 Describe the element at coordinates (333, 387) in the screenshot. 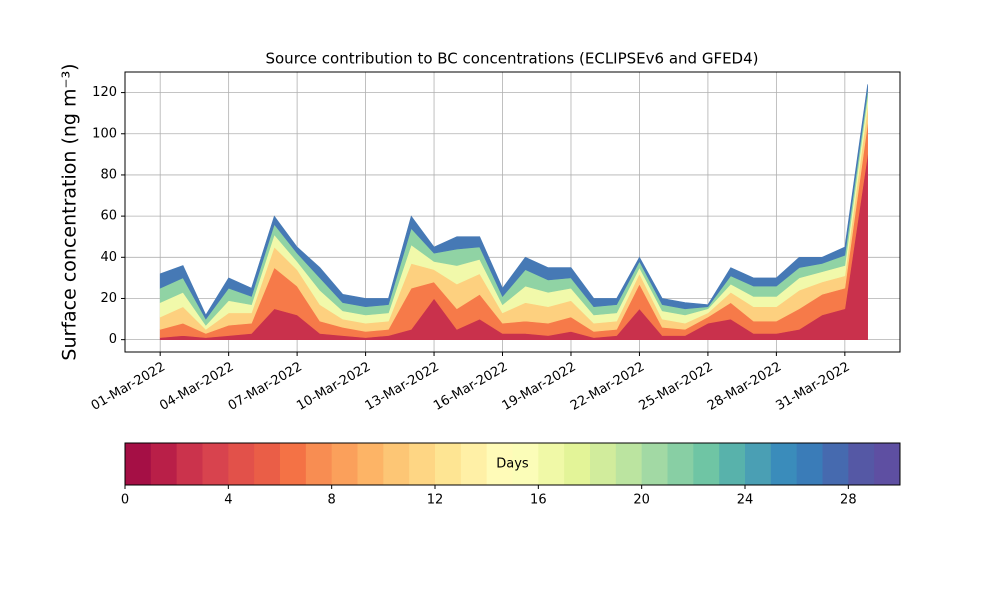

I see `x-tick-label: 10-Mar-2022` at that location.